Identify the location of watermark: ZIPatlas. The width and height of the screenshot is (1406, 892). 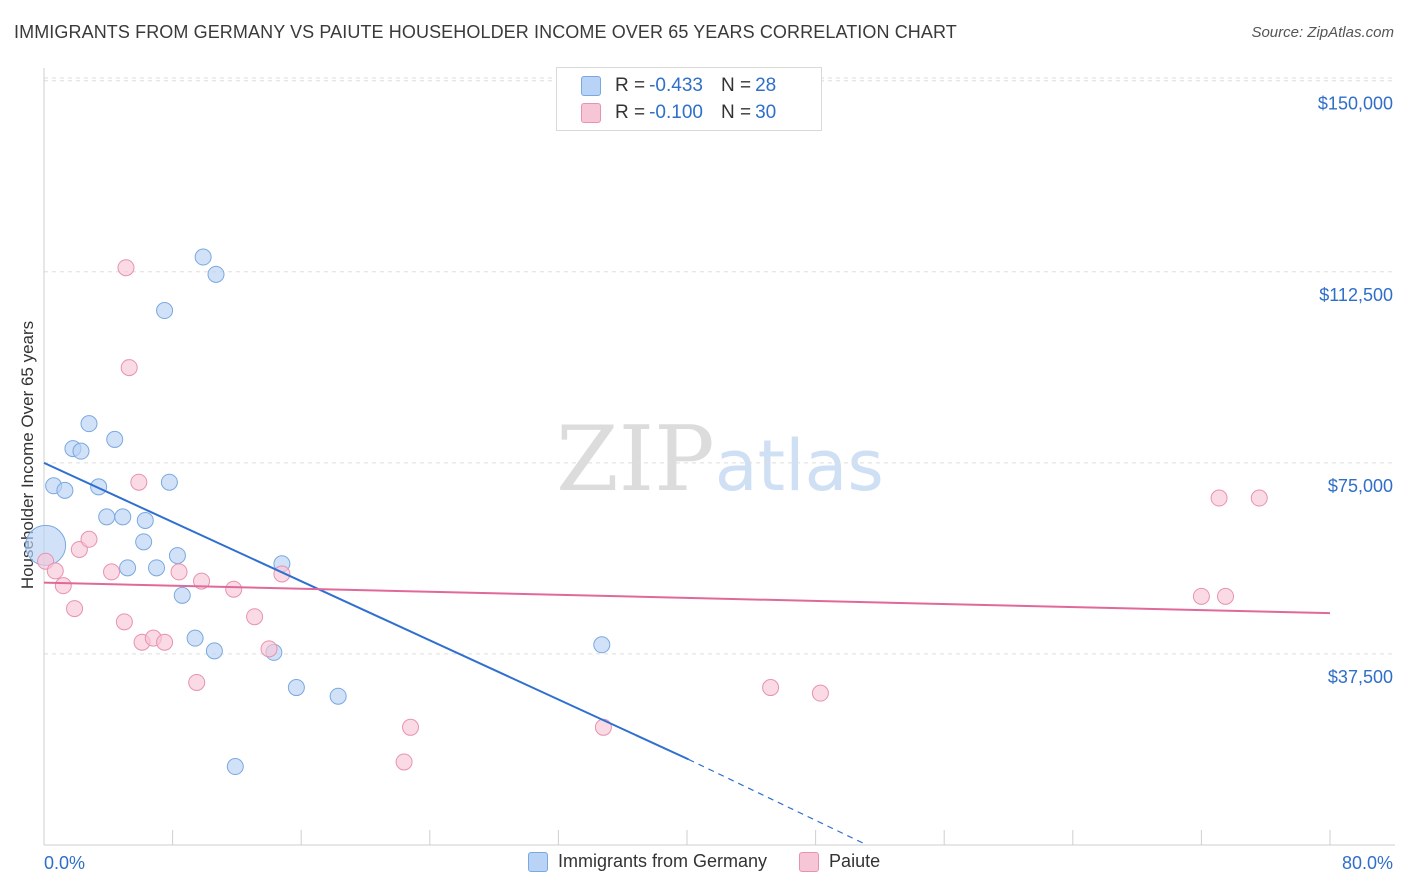
(720, 459).